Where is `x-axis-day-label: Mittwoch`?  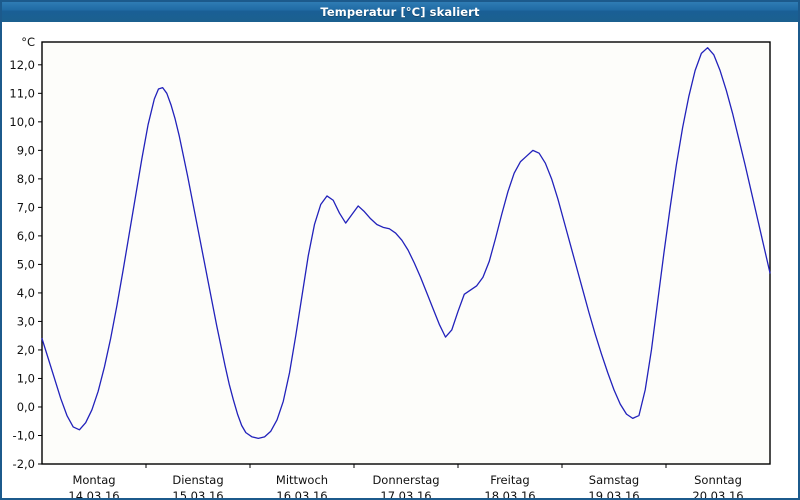
x-axis-day-label: Mittwoch is located at coordinates (302, 480).